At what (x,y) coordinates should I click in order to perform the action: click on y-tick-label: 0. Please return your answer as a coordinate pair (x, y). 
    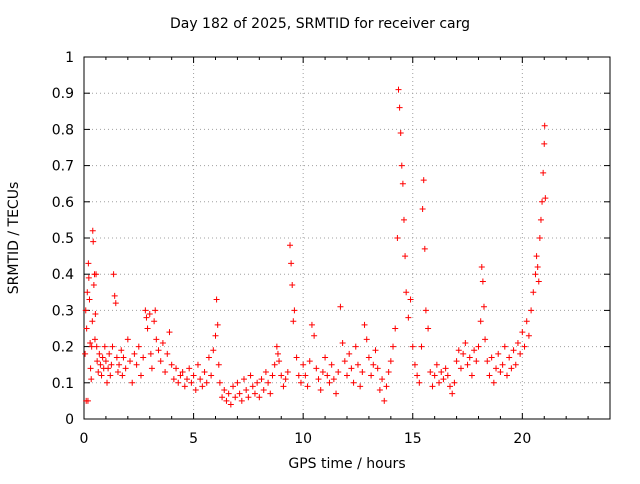
    Looking at the image, I should click on (69, 420).